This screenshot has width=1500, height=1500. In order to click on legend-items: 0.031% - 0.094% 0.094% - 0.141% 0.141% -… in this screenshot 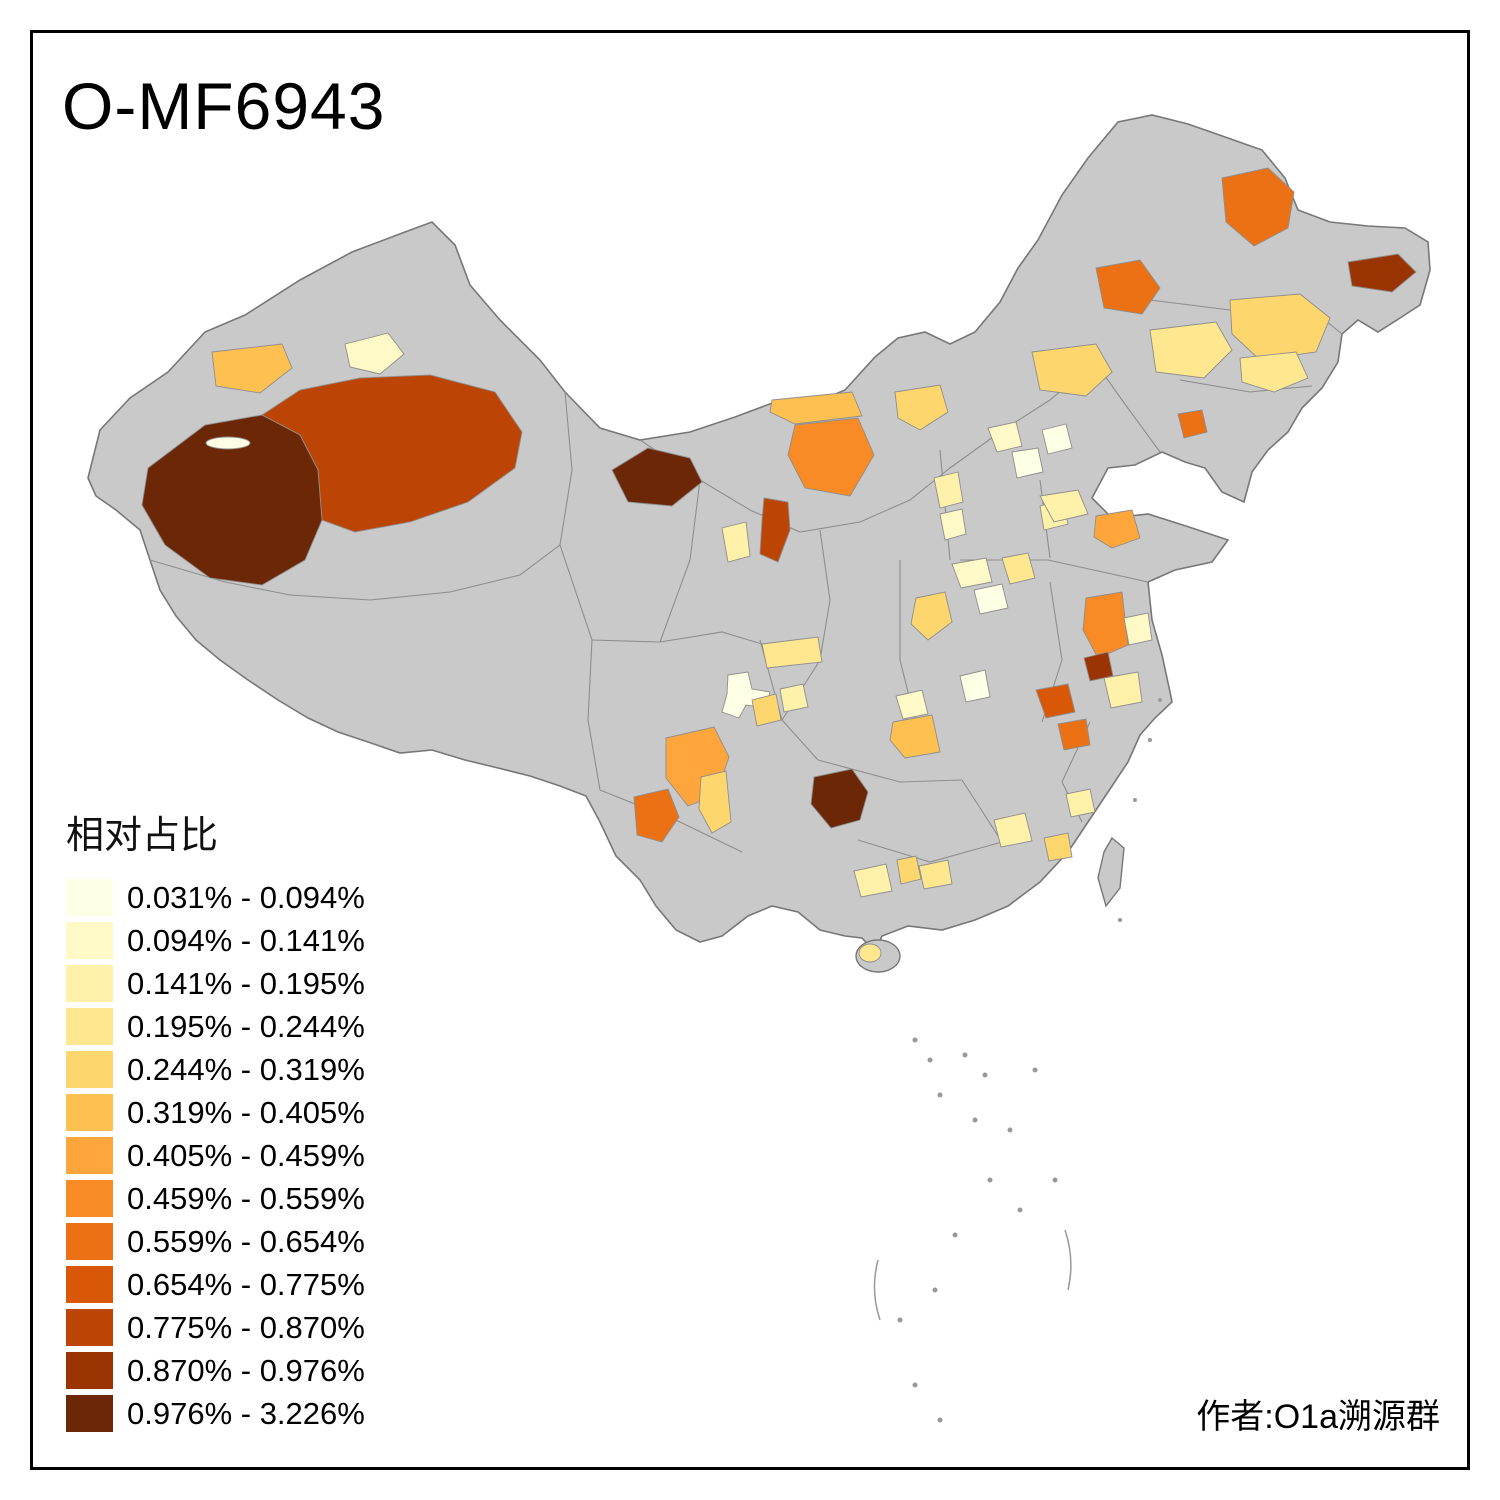, I will do `click(215, 1155)`.